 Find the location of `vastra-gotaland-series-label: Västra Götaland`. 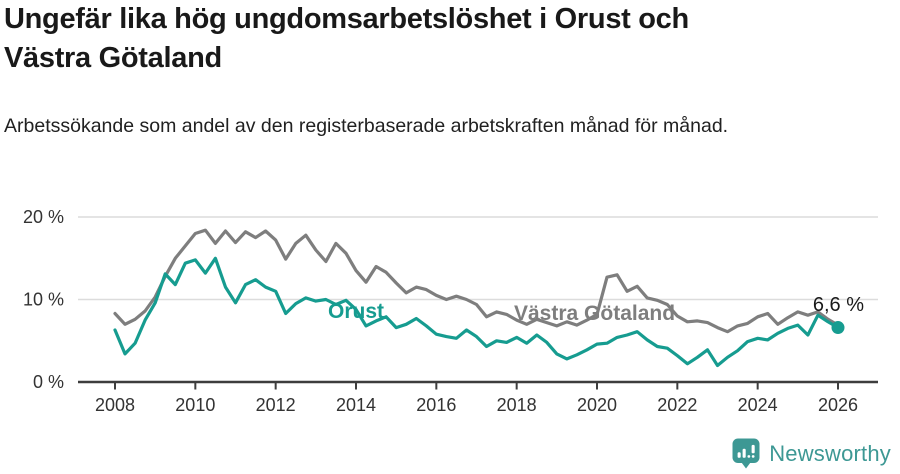

vastra-gotaland-series-label: Västra Götaland is located at coordinates (594, 313).